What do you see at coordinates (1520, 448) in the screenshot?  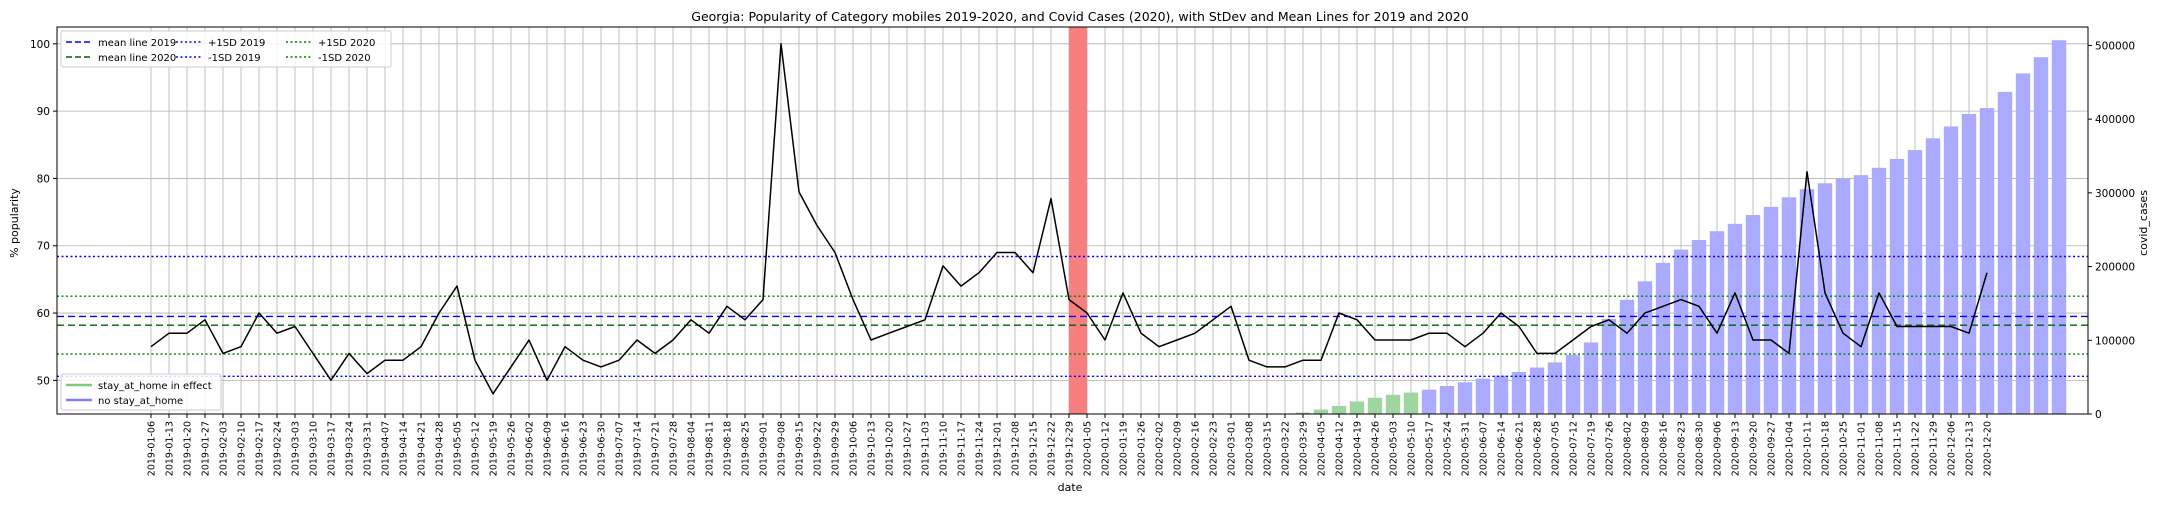 I see `x-tick-label: 2020-06-21` at bounding box center [1520, 448].